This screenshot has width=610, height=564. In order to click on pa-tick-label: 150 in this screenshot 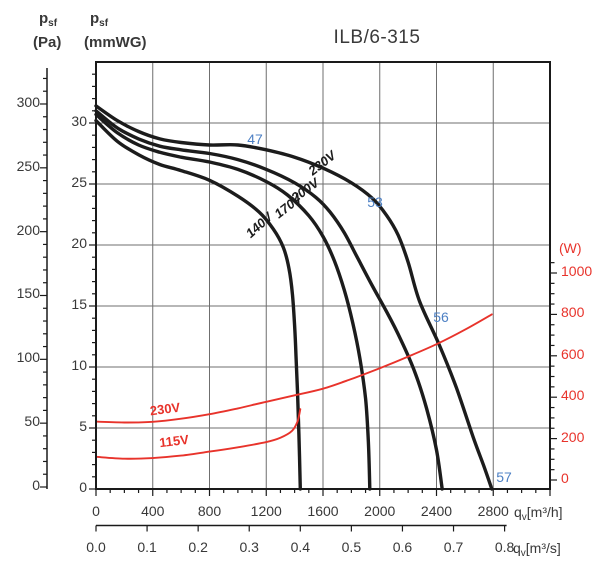, I will do `click(28, 293)`.